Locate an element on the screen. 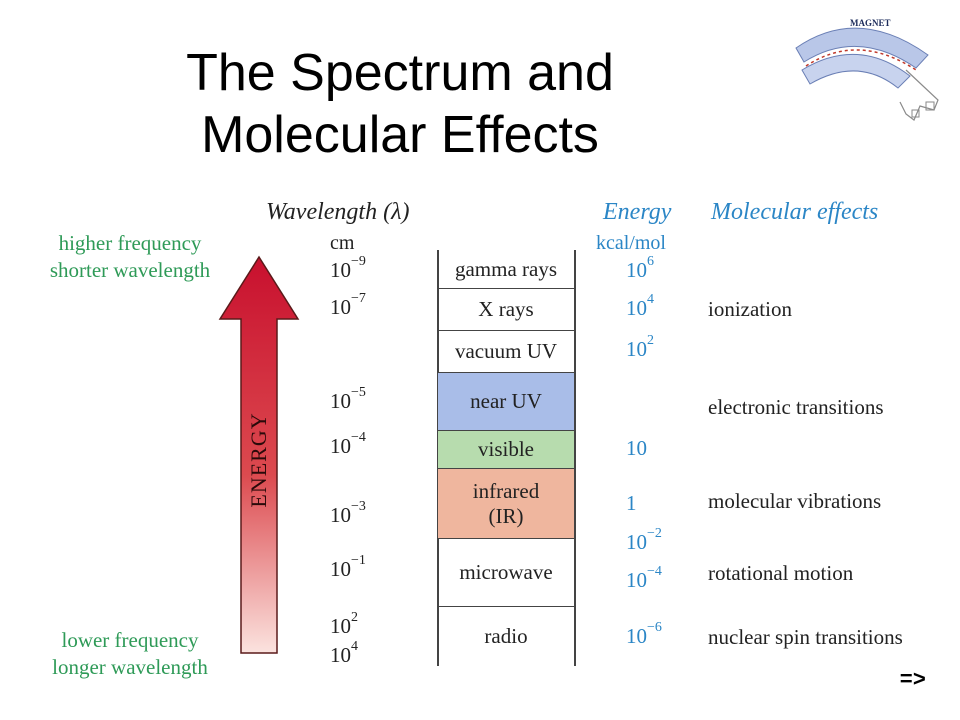 The width and height of the screenshot is (960, 720). magnet-logo-icon: MAGNET is located at coordinates (867, 69).